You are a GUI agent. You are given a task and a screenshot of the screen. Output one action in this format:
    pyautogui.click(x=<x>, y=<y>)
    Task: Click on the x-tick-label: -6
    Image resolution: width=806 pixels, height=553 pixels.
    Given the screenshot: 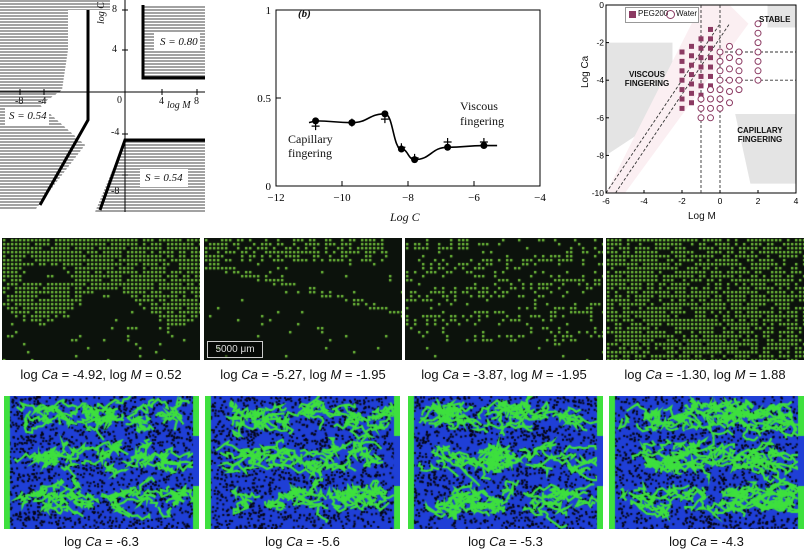 What is the action you would take?
    pyautogui.click(x=606, y=201)
    